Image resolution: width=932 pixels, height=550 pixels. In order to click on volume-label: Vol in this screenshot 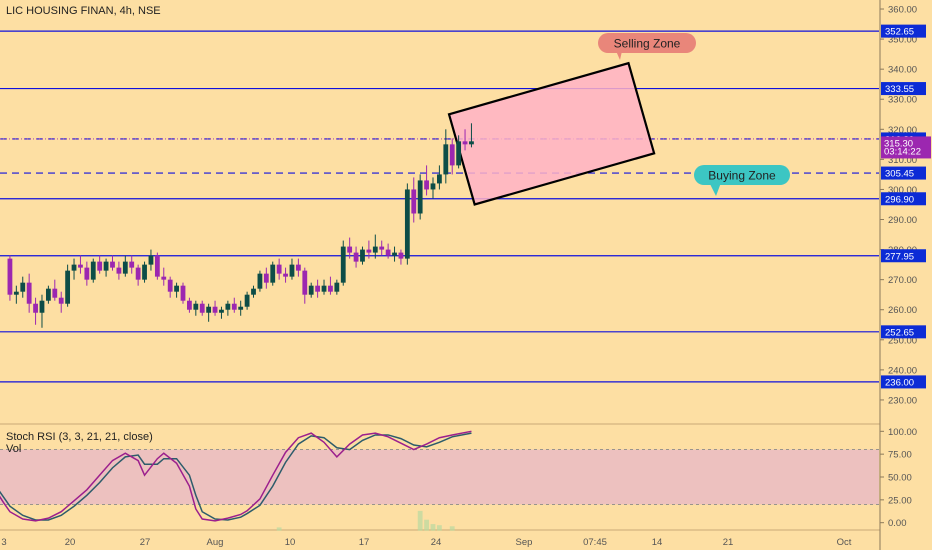, I will do `click(13, 449)`.